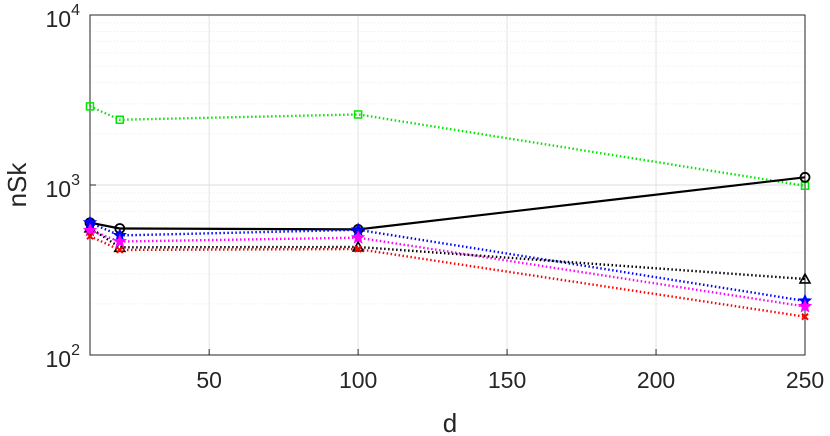 Image resolution: width=830 pixels, height=436 pixels. I want to click on data-point-triangle, so click(805, 278).